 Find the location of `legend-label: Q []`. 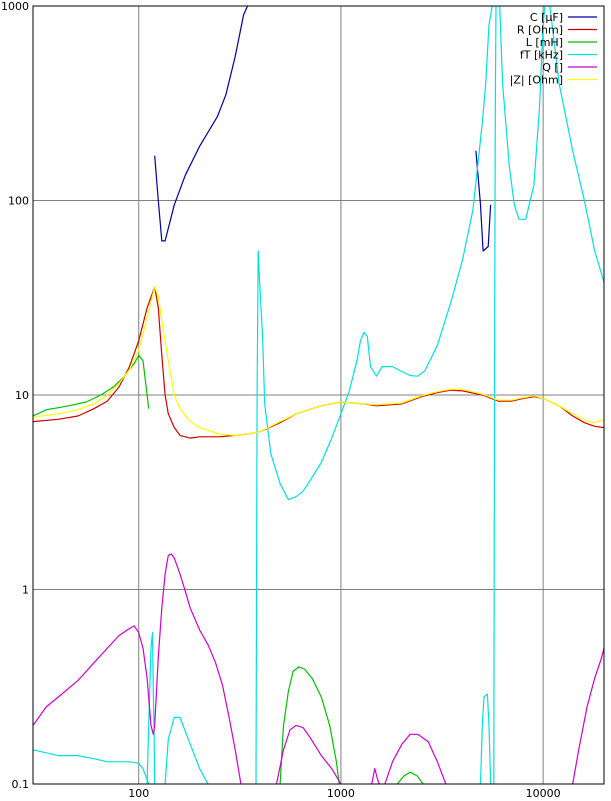

legend-label: Q [] is located at coordinates (552, 67).